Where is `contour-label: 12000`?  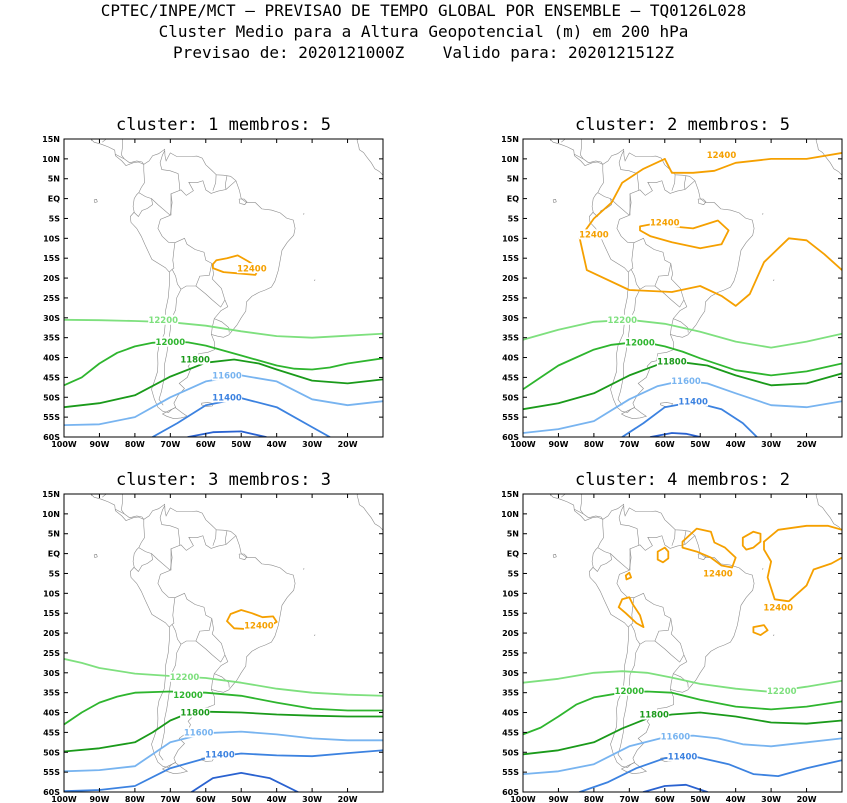
contour-label: 12000 is located at coordinates (640, 344).